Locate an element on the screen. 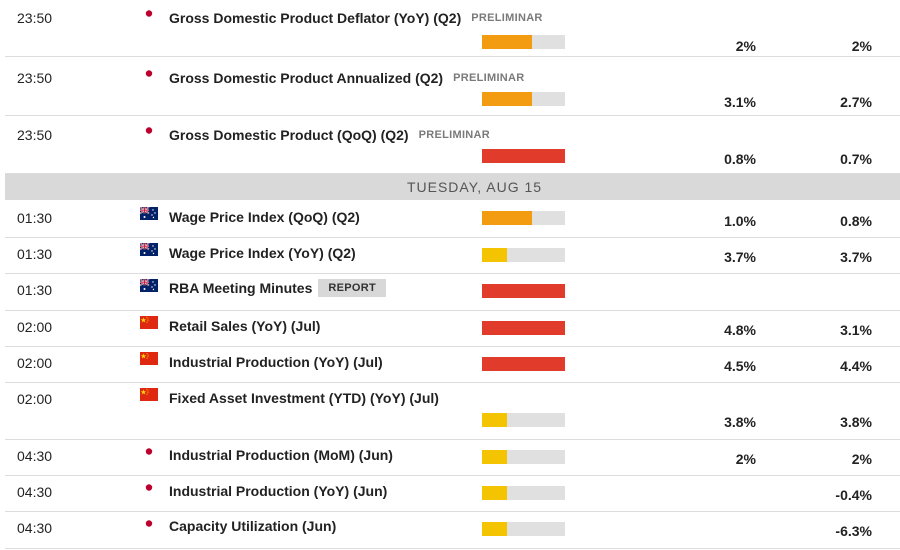 The height and width of the screenshot is (550, 900). actual-value: 4.8% is located at coordinates (740, 330).